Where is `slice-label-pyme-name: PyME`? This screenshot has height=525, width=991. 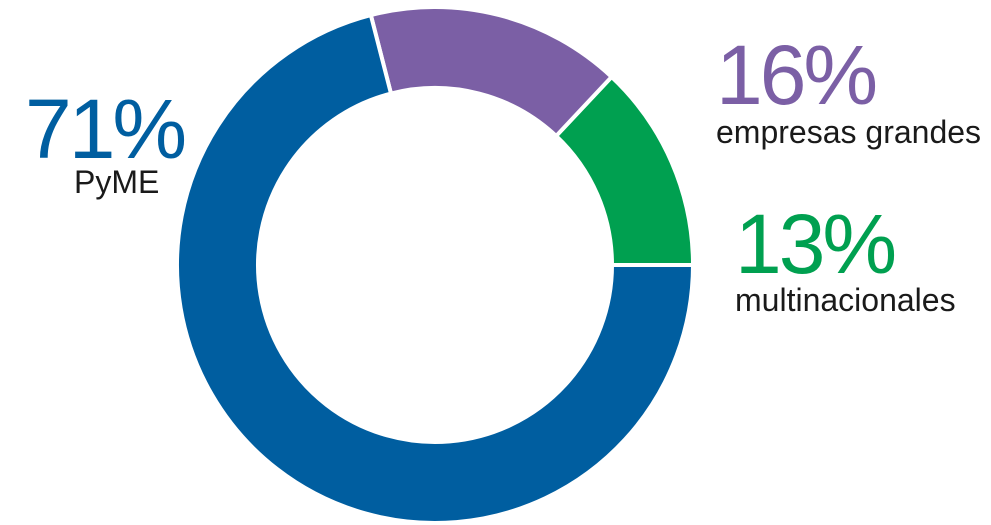 slice-label-pyme-name: PyME is located at coordinates (117, 182).